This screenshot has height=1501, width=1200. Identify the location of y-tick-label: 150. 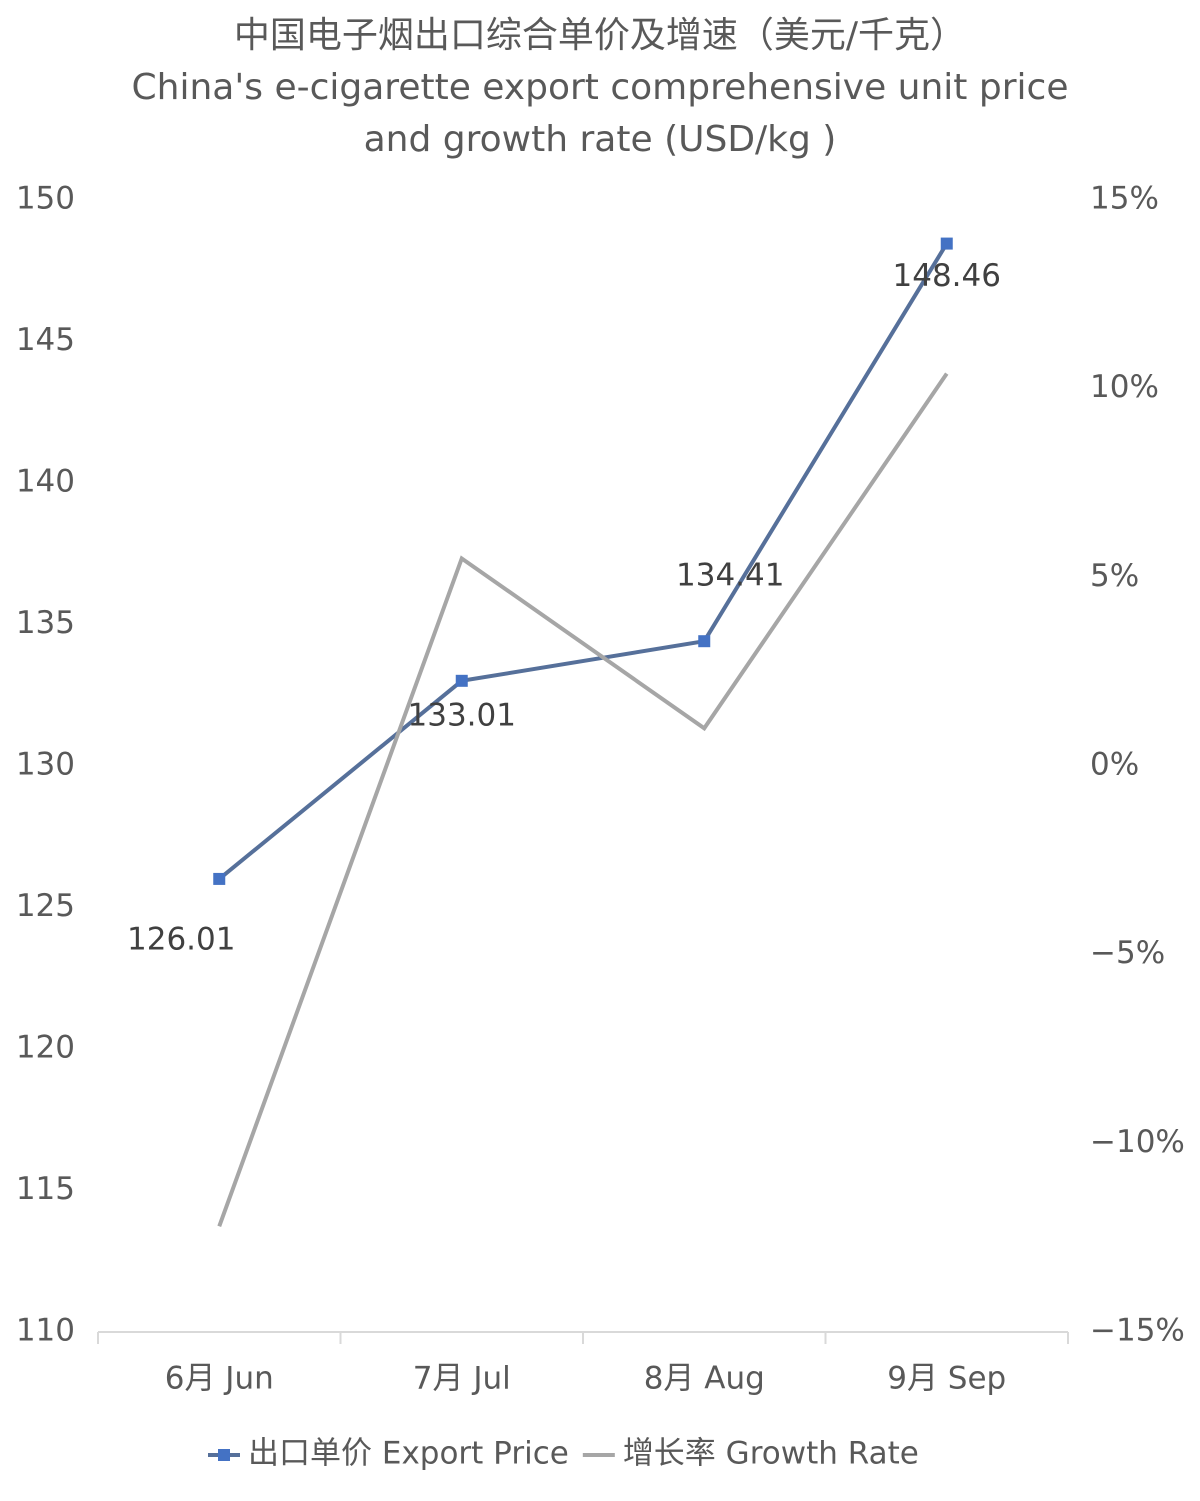
(45, 199).